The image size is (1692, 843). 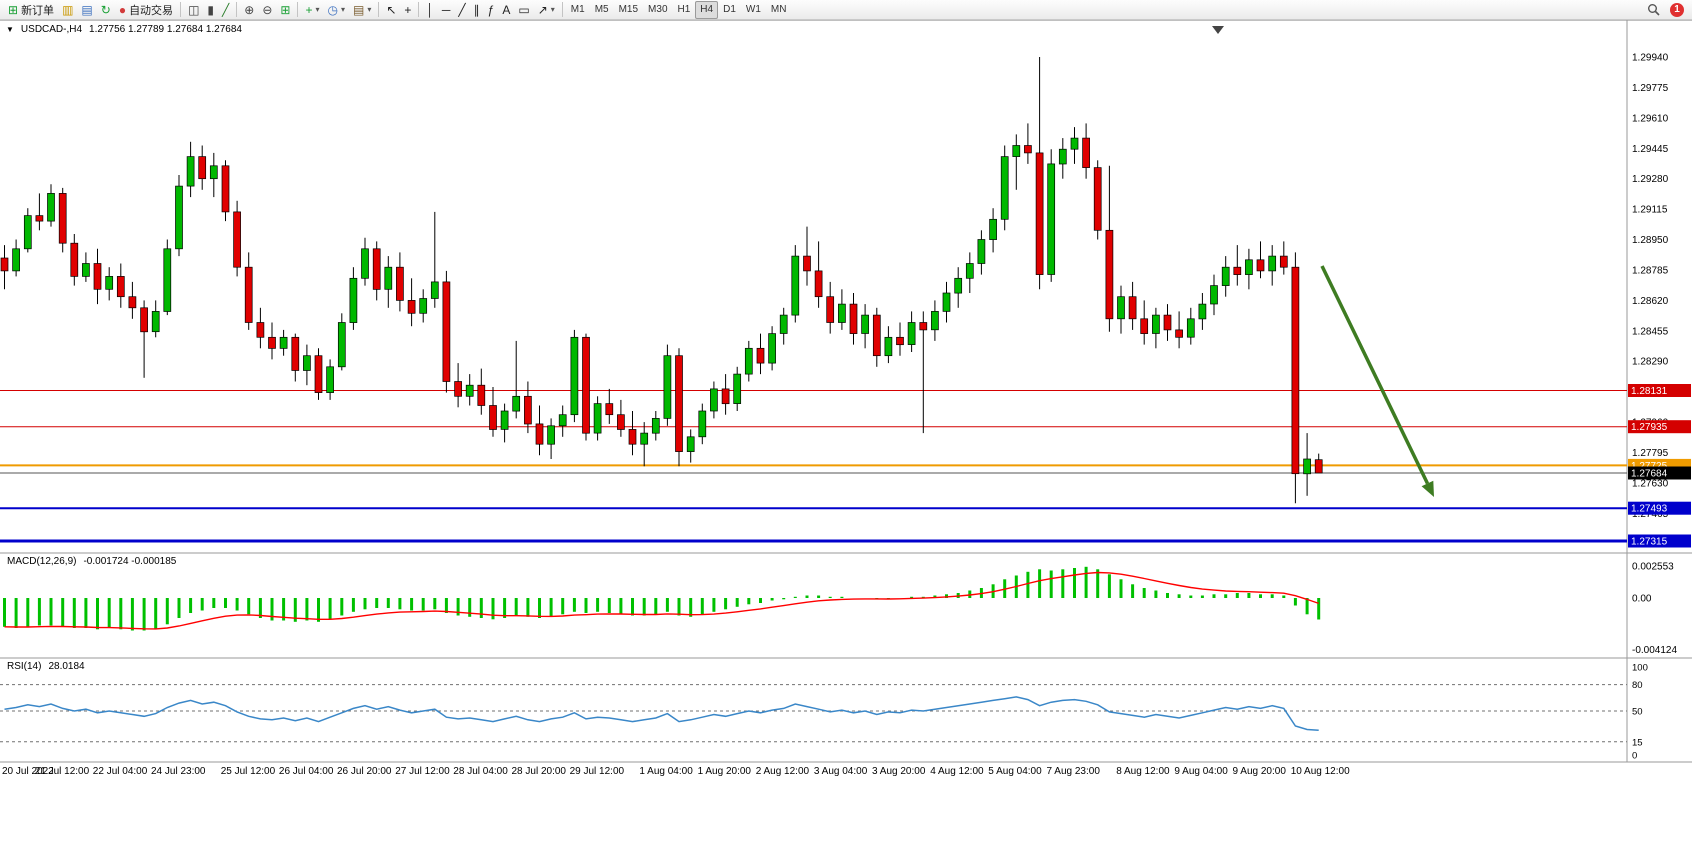 I want to click on svg-text: 80, so click(x=1637, y=685).